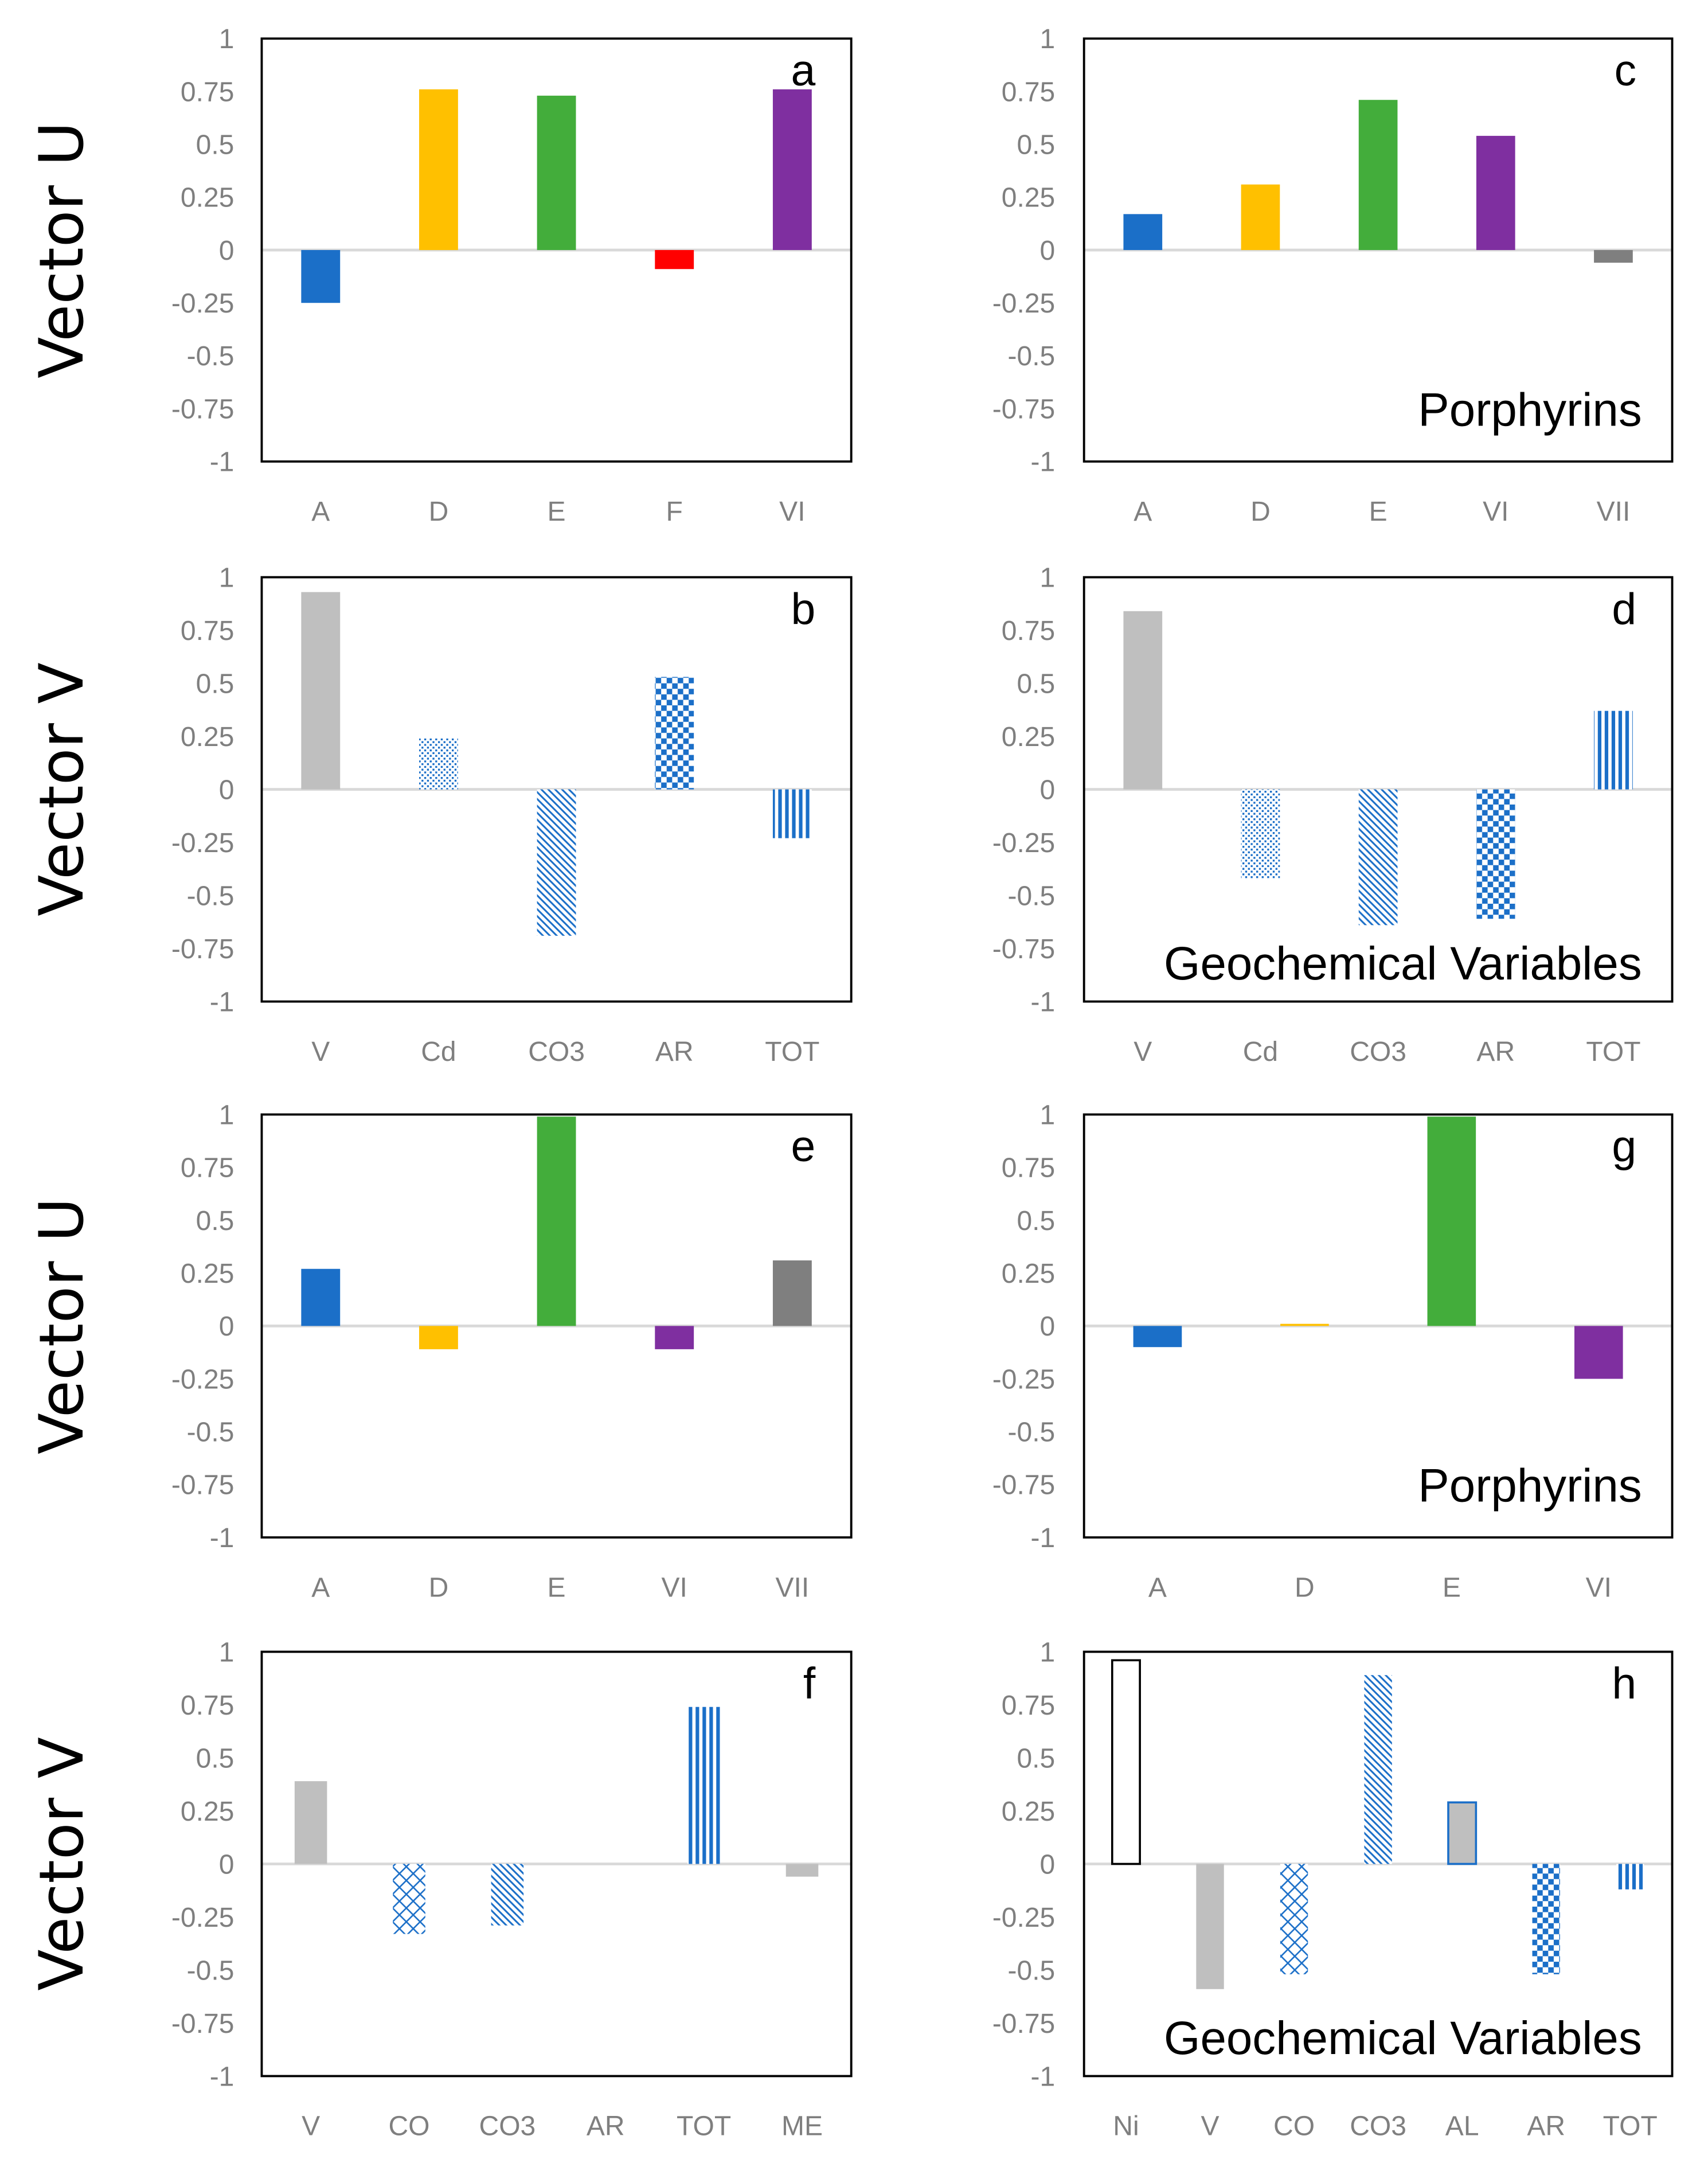  Describe the element at coordinates (61, 789) in the screenshot. I see `row-label: Vector V` at that location.